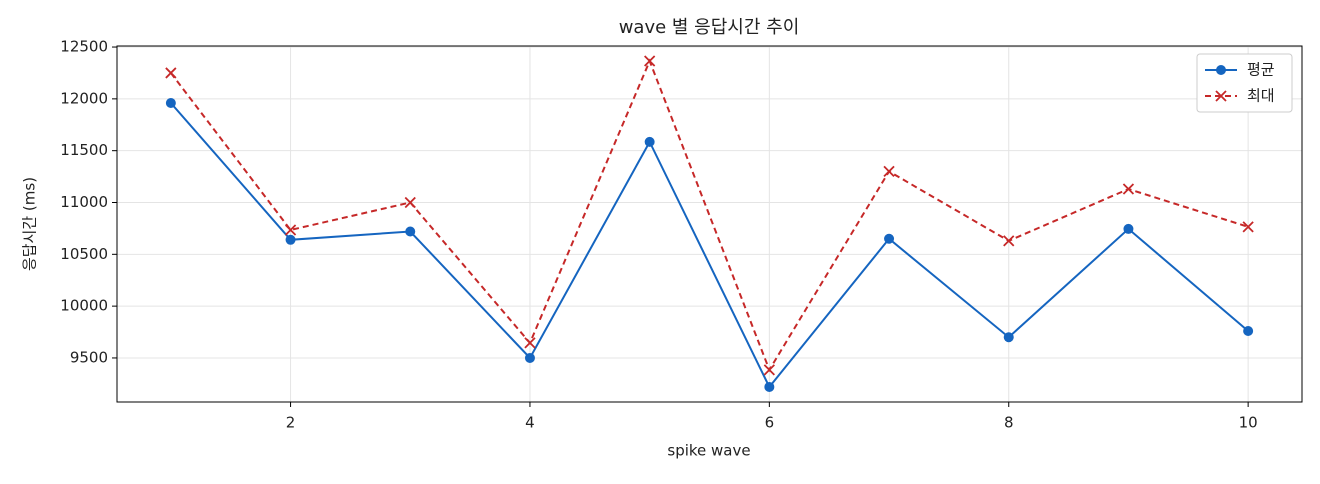  Describe the element at coordinates (84, 202) in the screenshot. I see `y-tick-label: 11000` at that location.